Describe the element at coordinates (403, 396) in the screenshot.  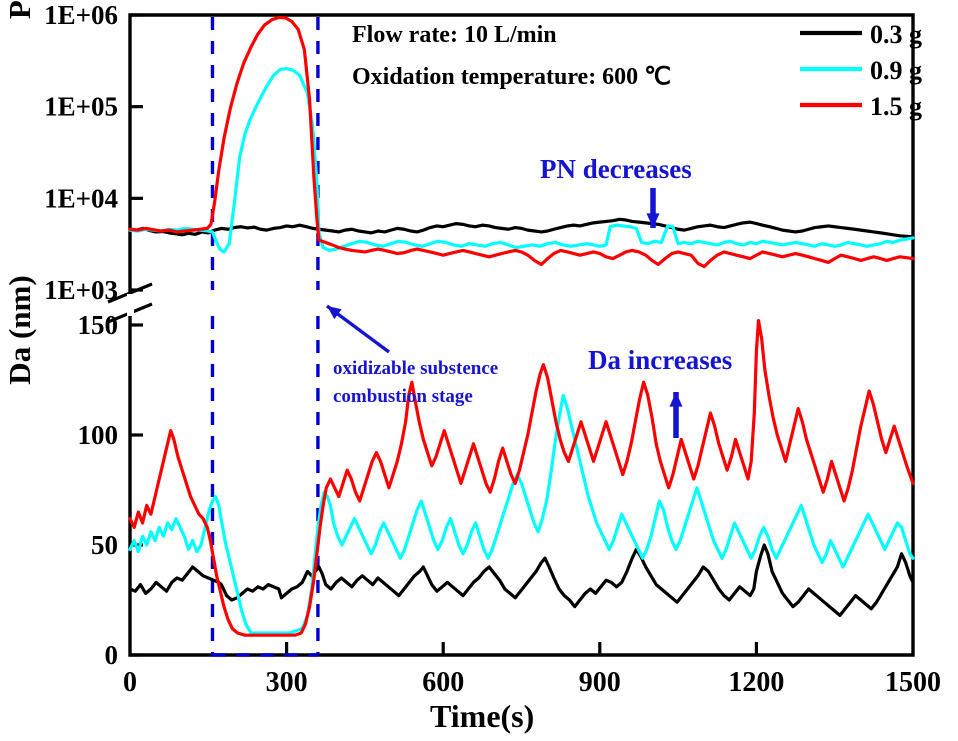
I see `annotation-combustion-stage-line2: combustion stage` at that location.